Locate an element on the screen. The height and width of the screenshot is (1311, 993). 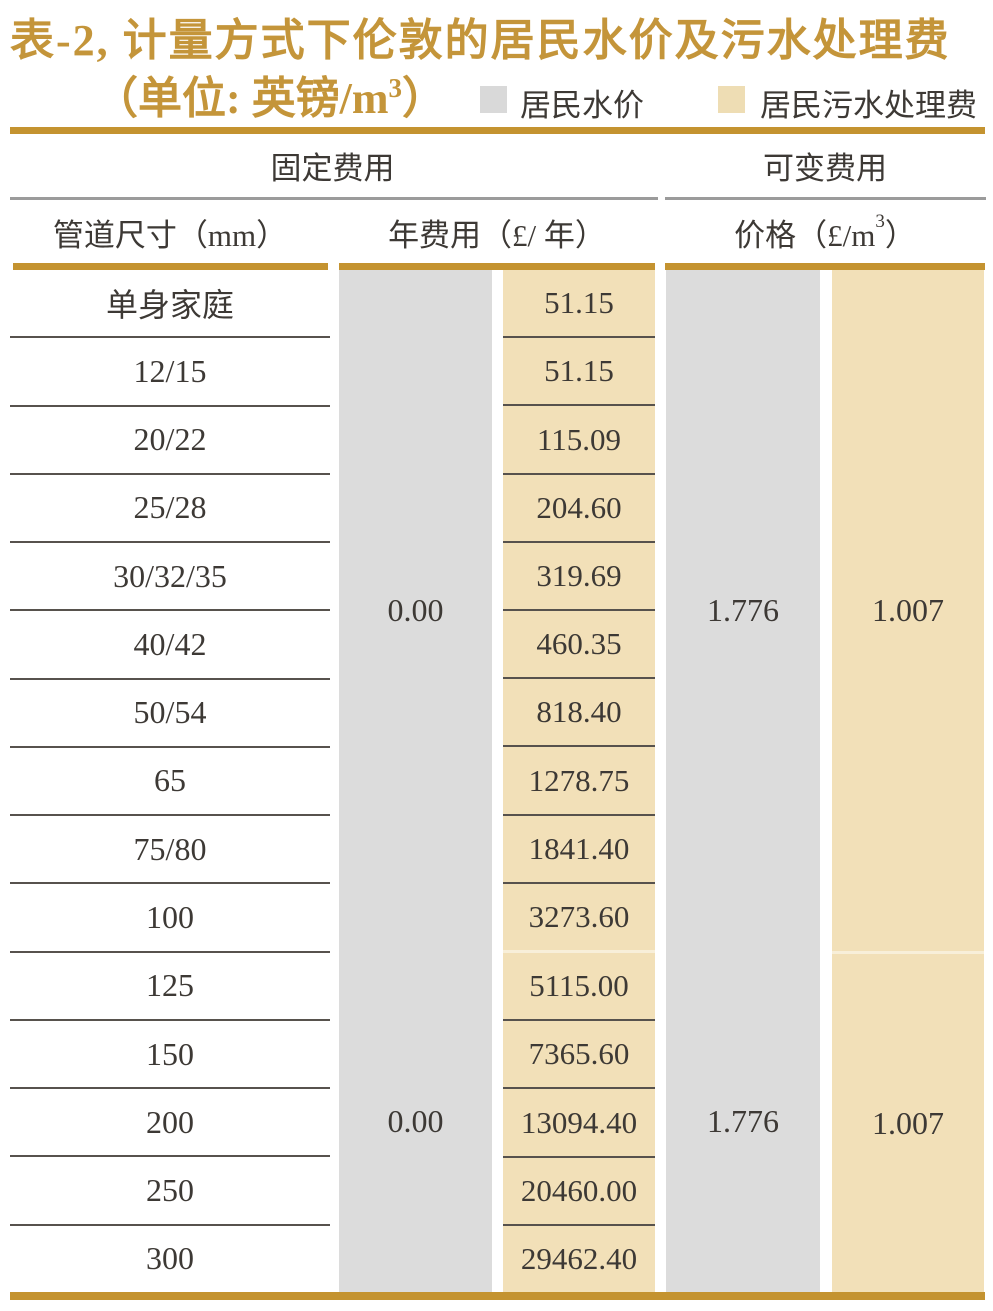
sewage-annual-cell: 818.40 is located at coordinates (579, 711).